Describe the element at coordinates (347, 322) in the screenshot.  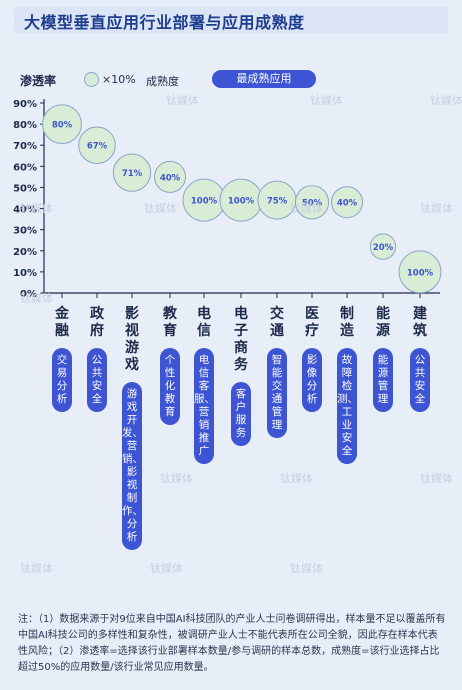
I see `industry-label: 制造` at that location.